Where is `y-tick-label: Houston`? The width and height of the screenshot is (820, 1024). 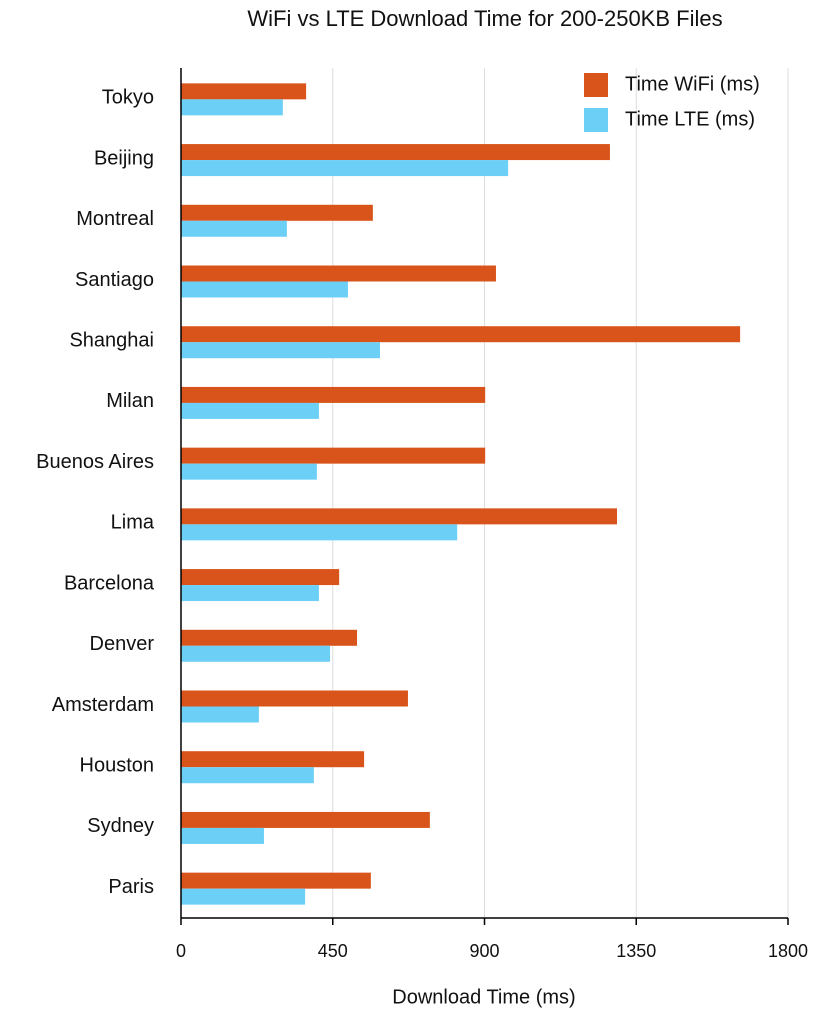
y-tick-label: Houston is located at coordinates (117, 765).